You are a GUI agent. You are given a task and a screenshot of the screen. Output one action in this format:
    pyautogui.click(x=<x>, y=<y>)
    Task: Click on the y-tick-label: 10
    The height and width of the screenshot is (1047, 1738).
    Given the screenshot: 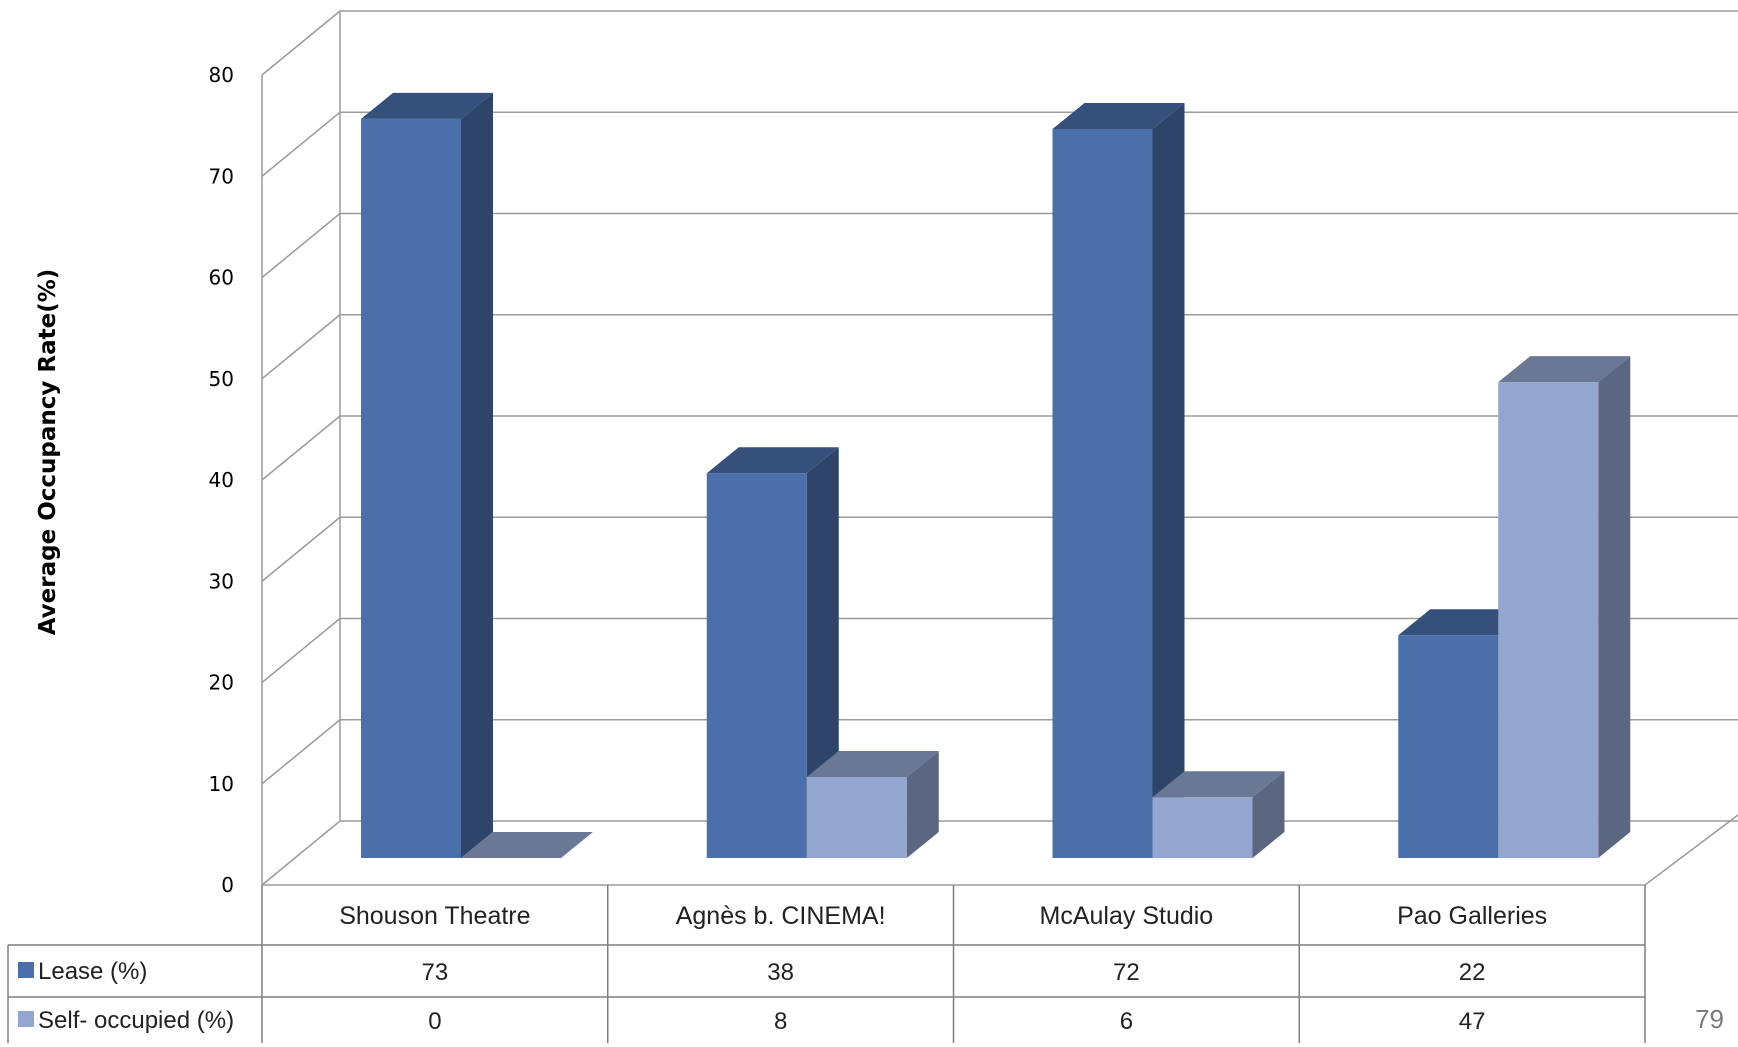 What is the action you would take?
    pyautogui.click(x=221, y=784)
    